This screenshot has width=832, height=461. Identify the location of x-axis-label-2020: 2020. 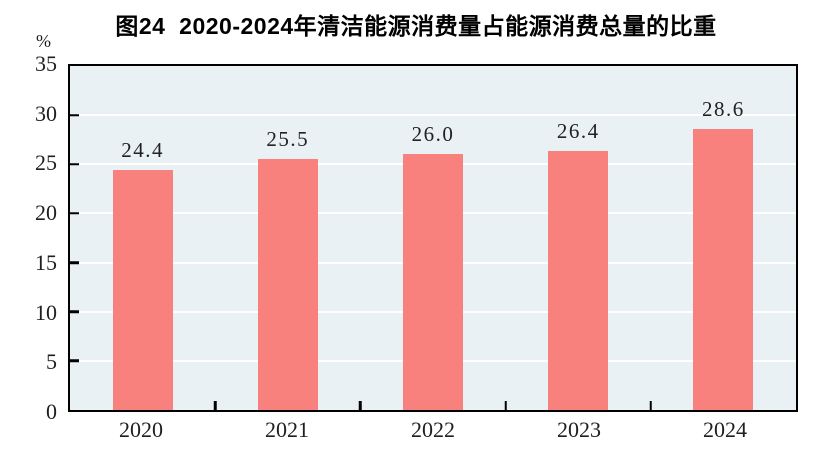
(141, 429).